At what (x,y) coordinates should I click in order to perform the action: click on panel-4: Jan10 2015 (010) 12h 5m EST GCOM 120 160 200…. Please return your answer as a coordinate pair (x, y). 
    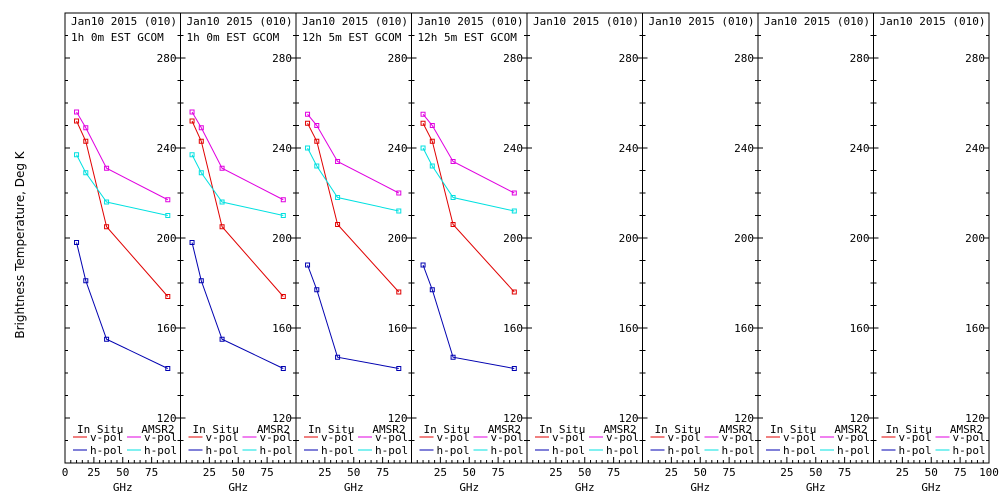
    Looking at the image, I should click on (469, 253).